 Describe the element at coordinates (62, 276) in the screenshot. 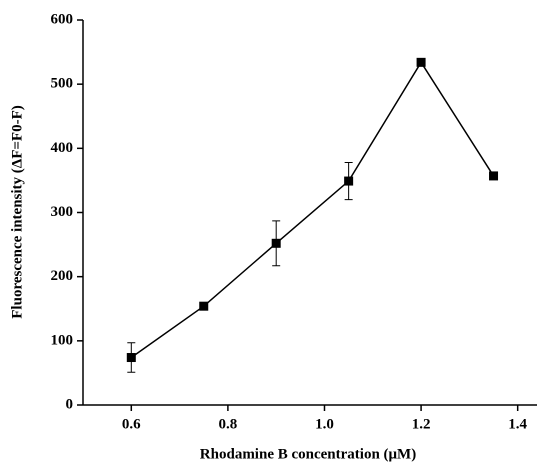

I see `y-tick-label: 200` at that location.